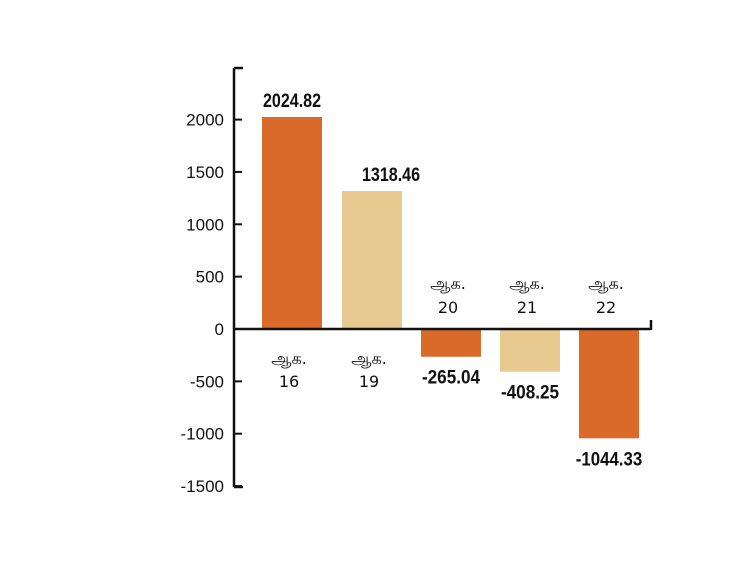 Image resolution: width=749 pixels, height=562 pixels. What do you see at coordinates (369, 381) in the screenshot?
I see `category-label: 19` at bounding box center [369, 381].